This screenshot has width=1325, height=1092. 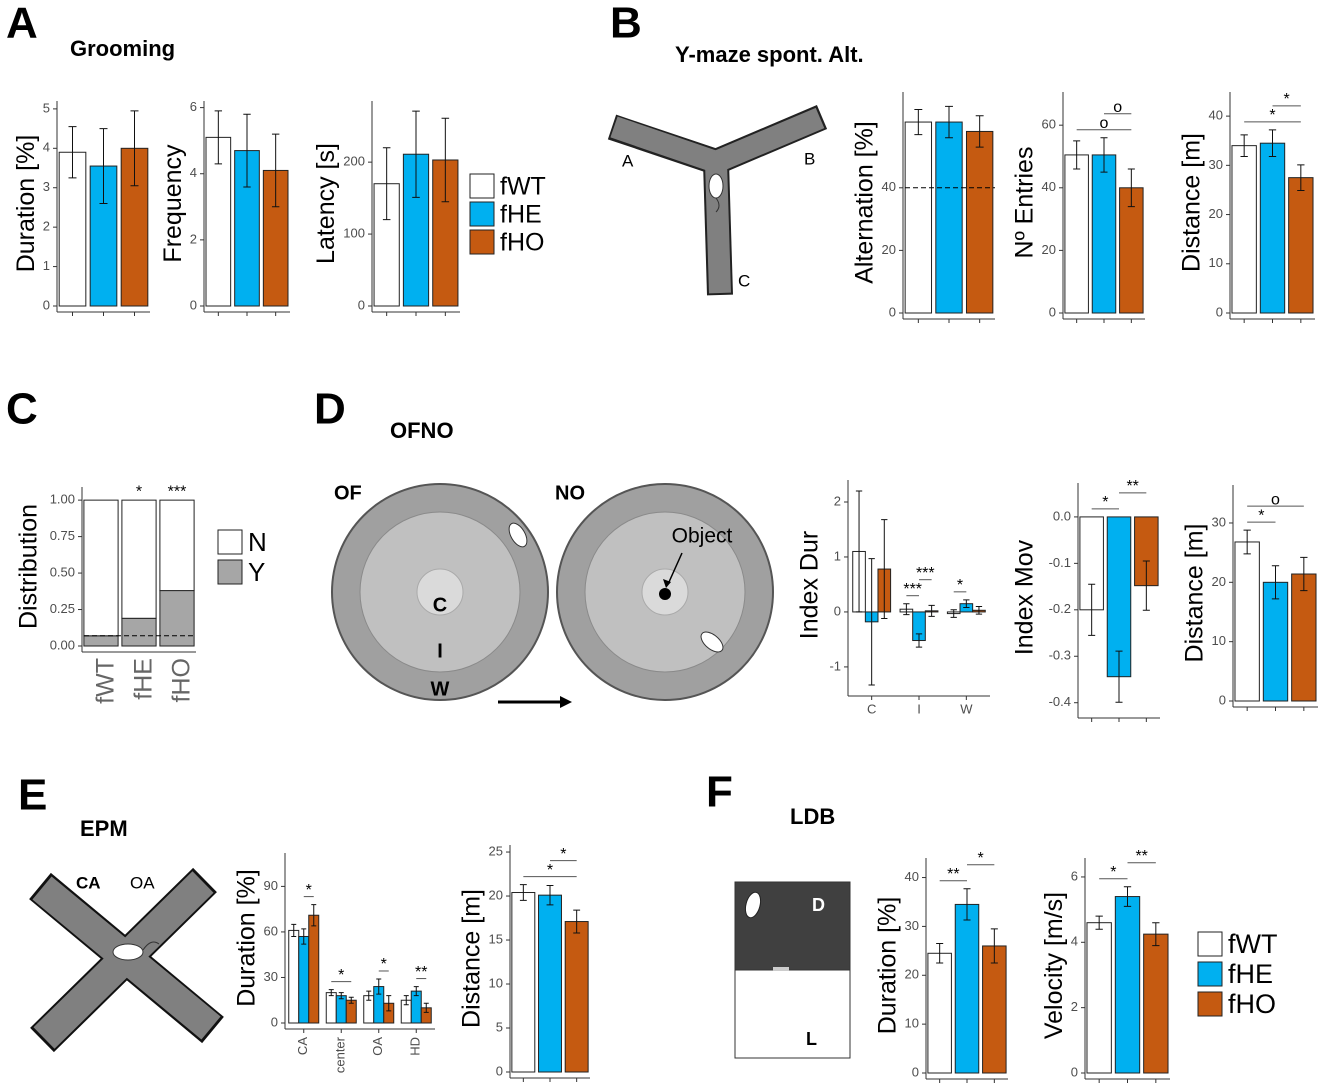 What do you see at coordinates (1054, 965) in the screenshot?
I see `y-axis-label: Velocity [m/s]` at bounding box center [1054, 965].